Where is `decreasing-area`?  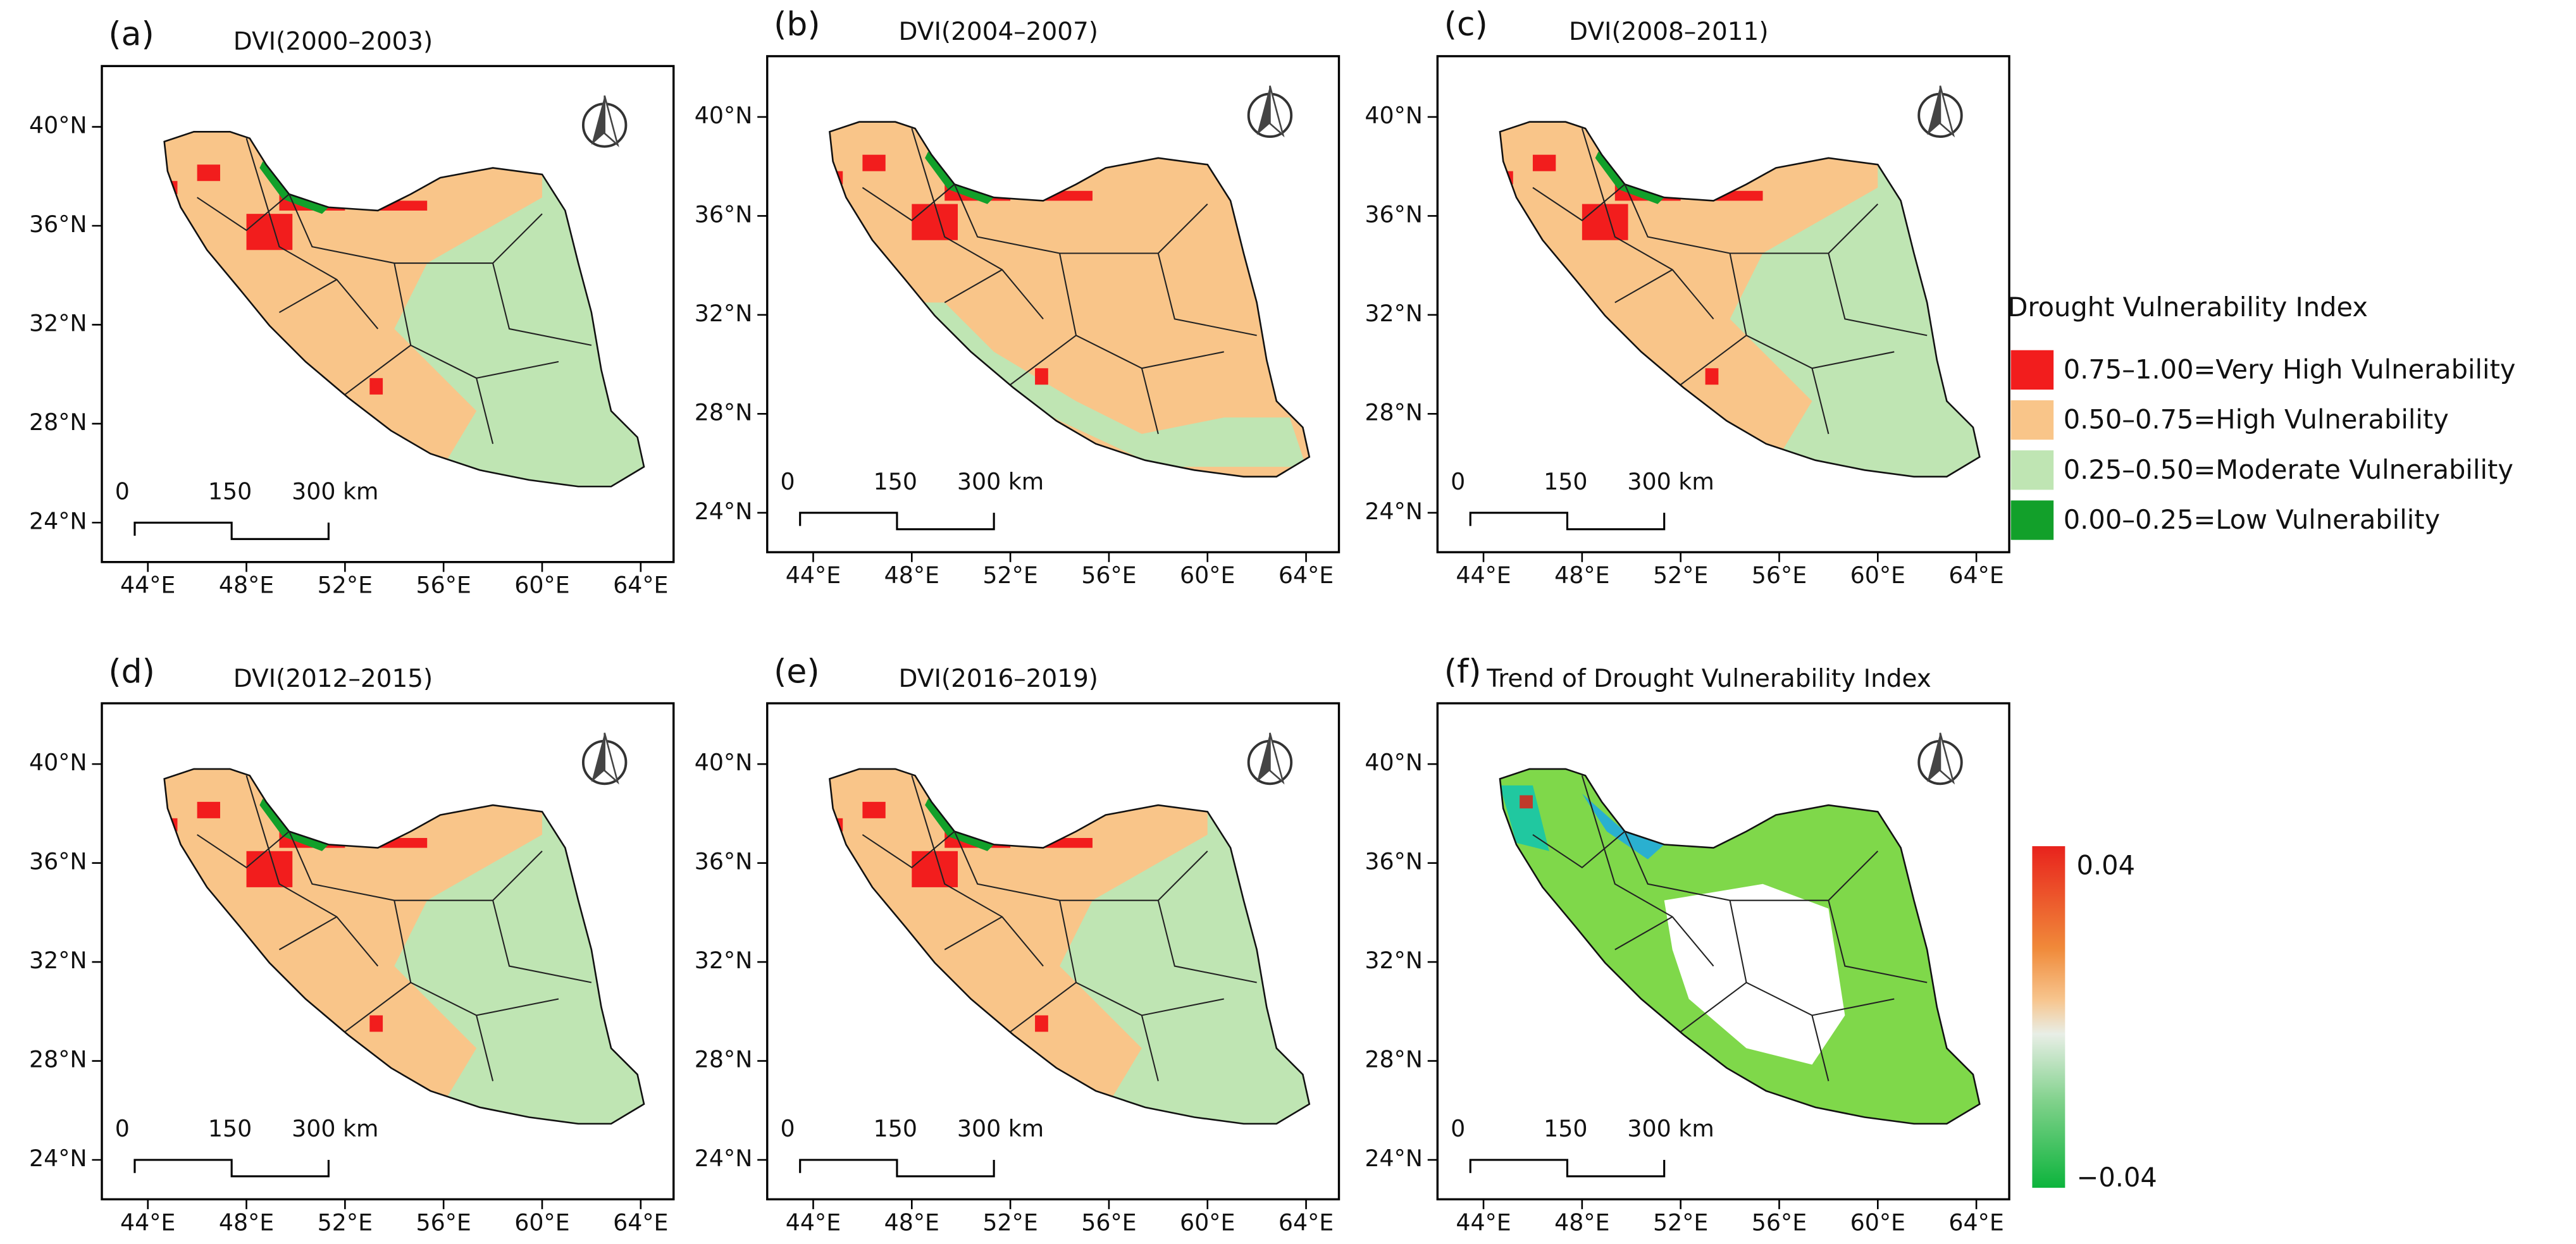 decreasing-area is located at coordinates (1623, 826).